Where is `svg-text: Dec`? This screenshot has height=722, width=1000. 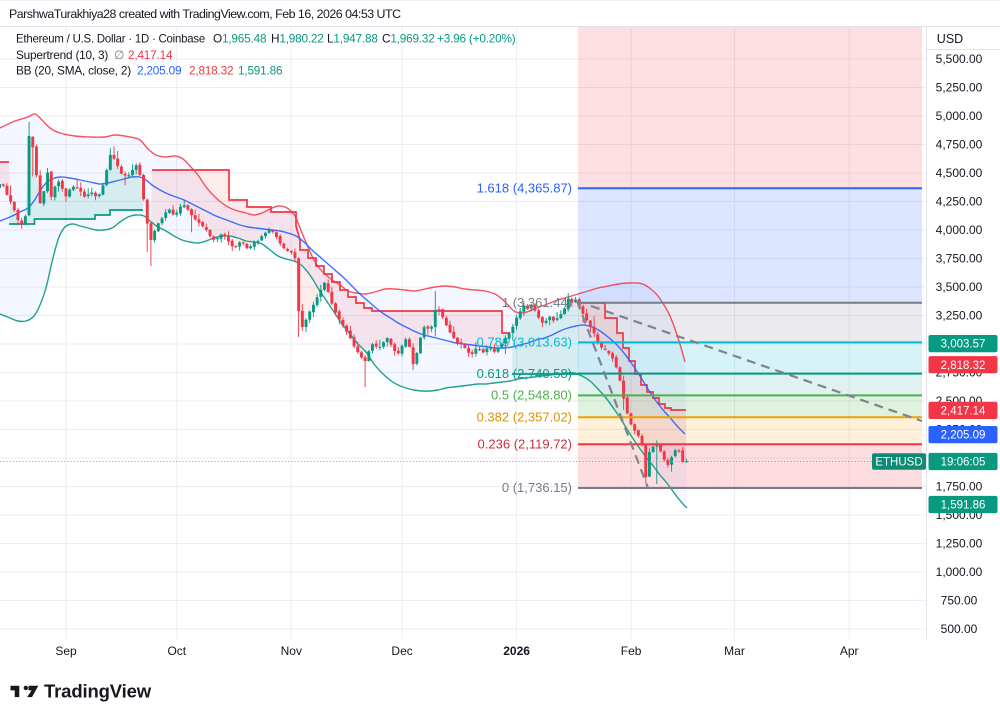
svg-text: Dec is located at coordinates (401, 651).